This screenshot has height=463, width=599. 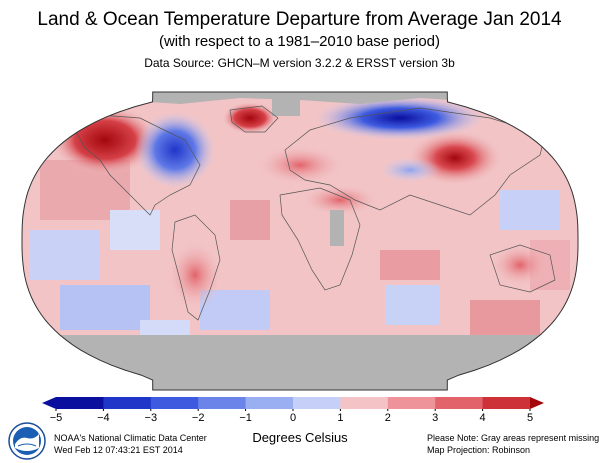 What do you see at coordinates (300, 437) in the screenshot?
I see `colorbar-title: Degrees Celsius` at bounding box center [300, 437].